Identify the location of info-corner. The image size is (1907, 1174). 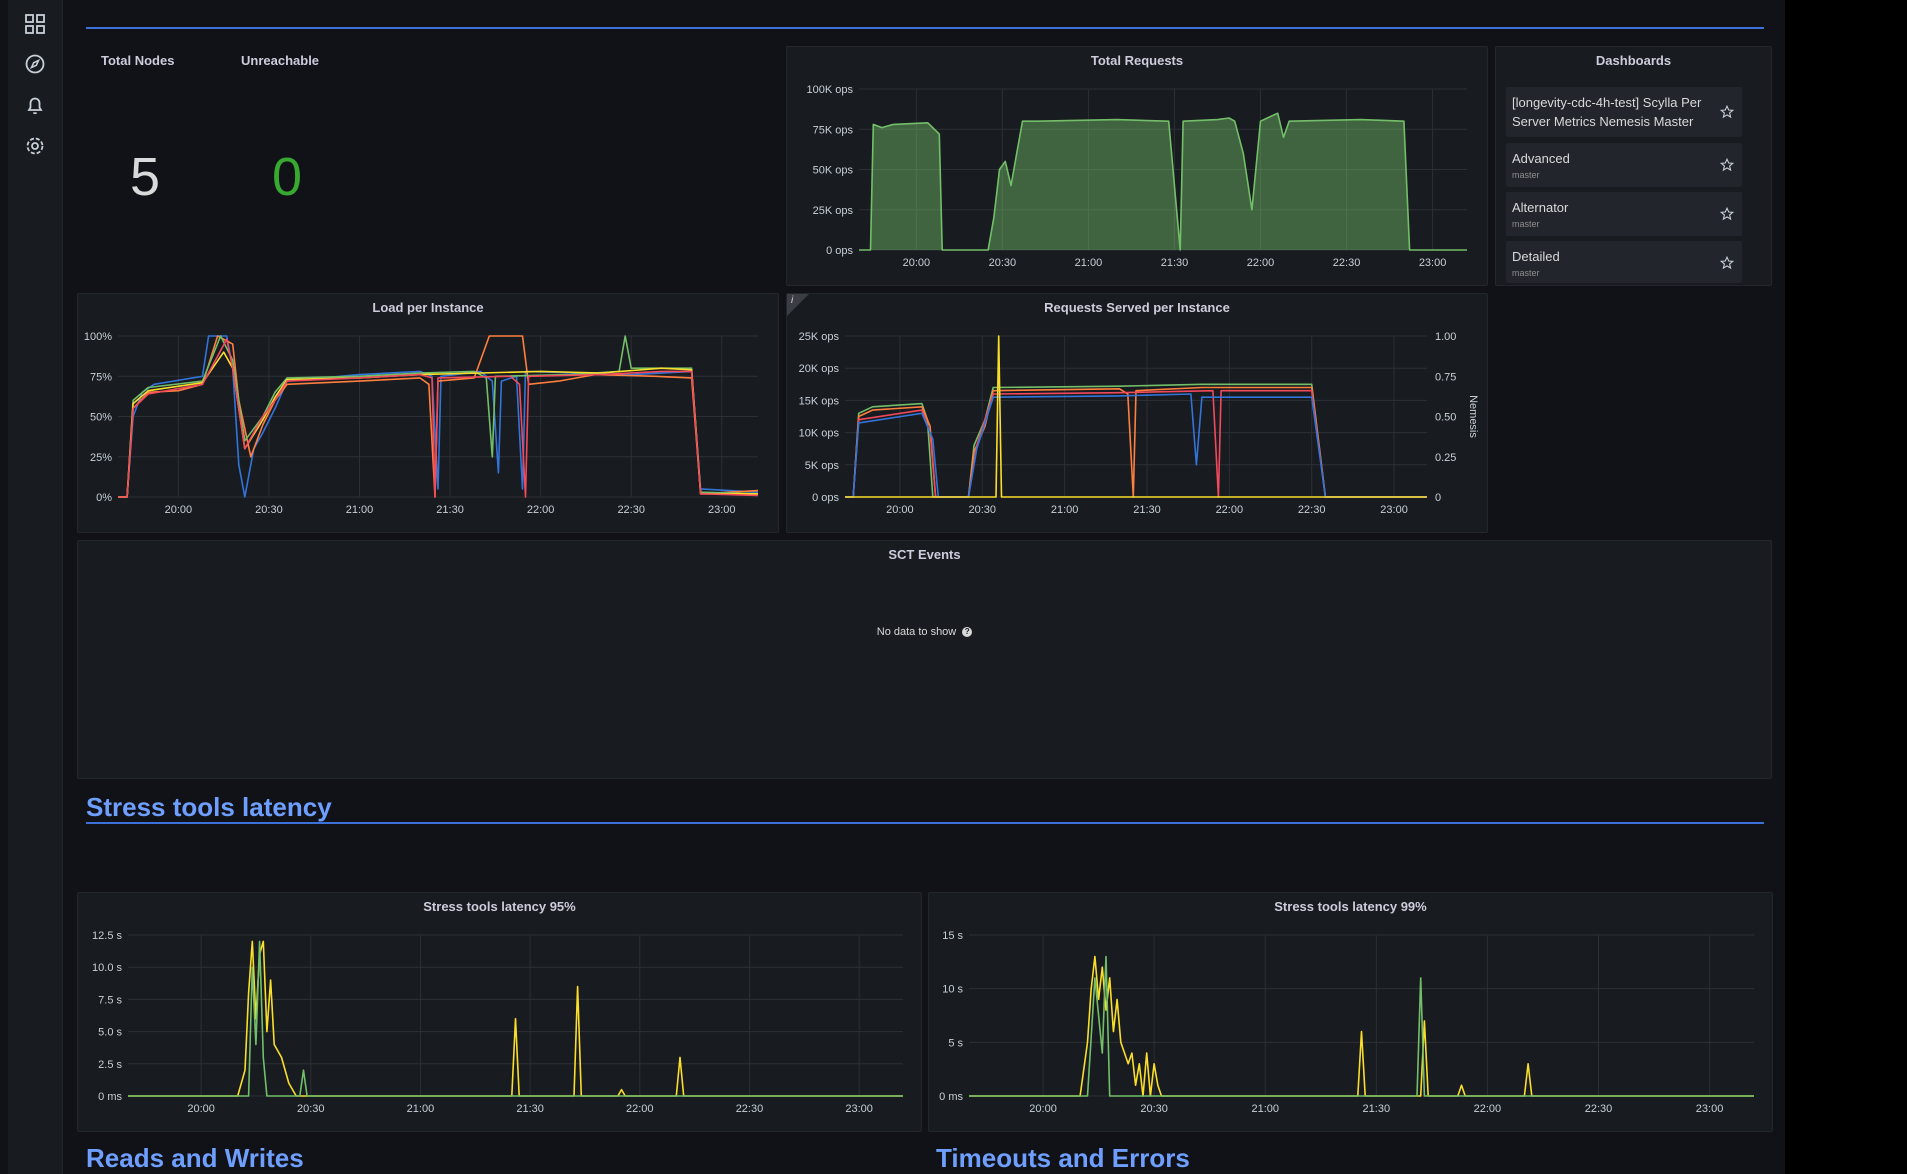
(798, 305).